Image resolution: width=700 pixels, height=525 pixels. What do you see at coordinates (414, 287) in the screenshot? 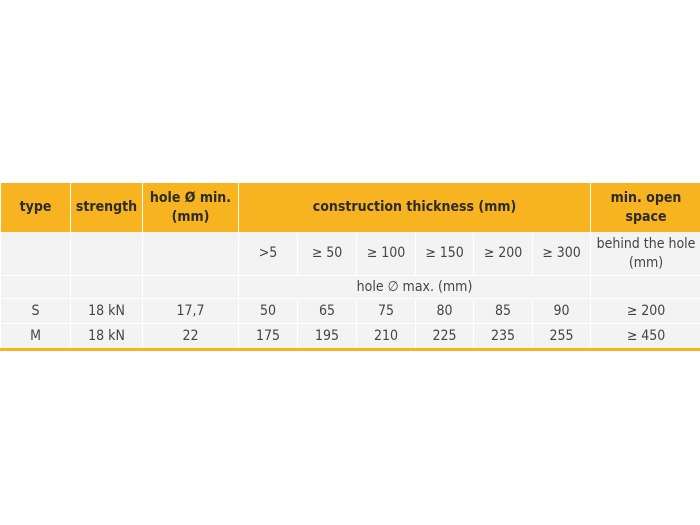
I see `span-label: hole ∅ max. (mm)` at bounding box center [414, 287].